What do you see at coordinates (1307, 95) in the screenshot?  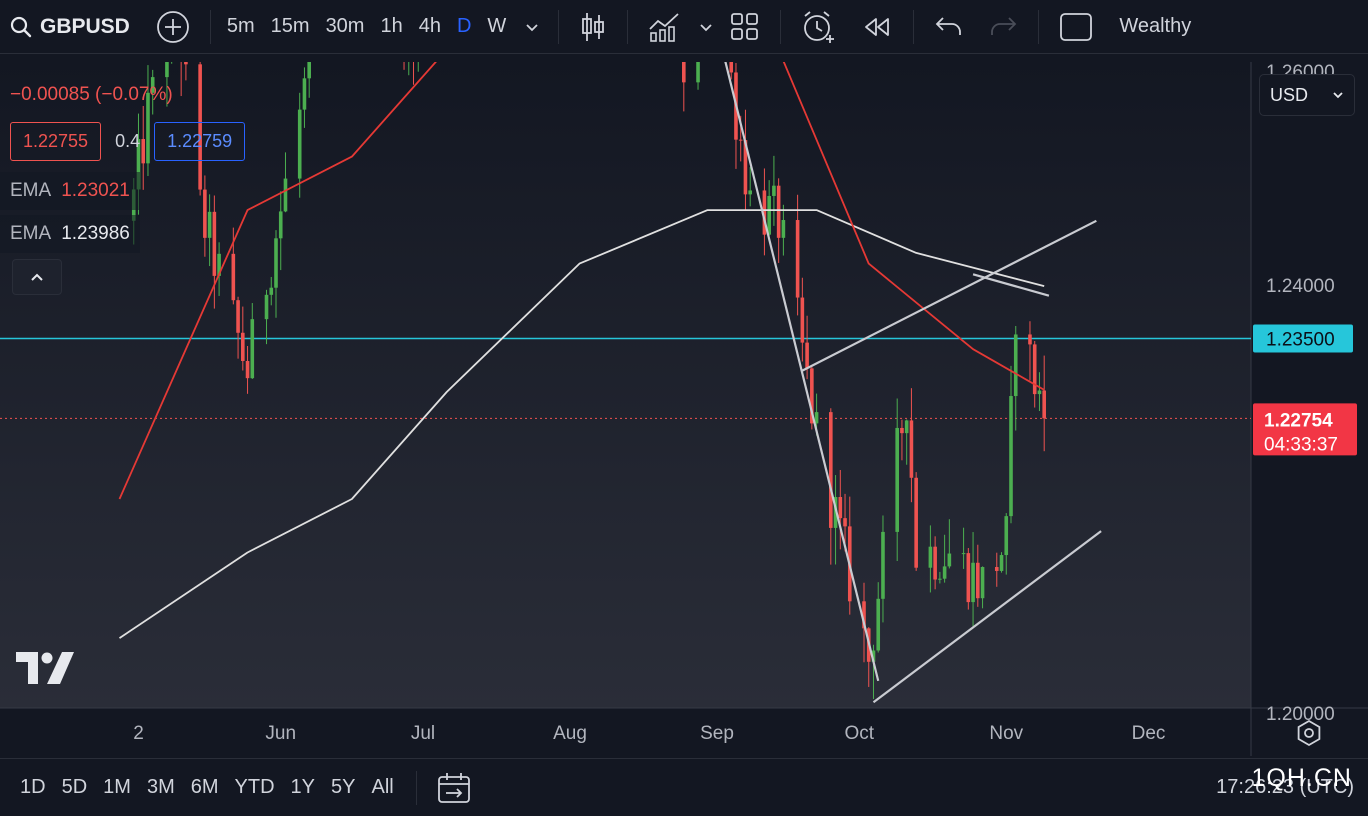 I see `currency-select: USD` at bounding box center [1307, 95].